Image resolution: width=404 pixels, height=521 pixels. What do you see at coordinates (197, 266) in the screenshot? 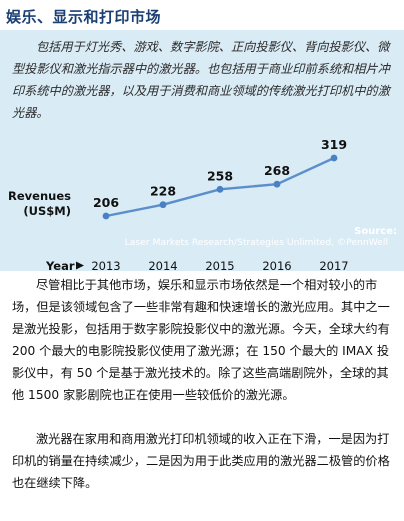
I see `x-axis: Year 2013 2014 2015 2016 2017` at bounding box center [197, 266].